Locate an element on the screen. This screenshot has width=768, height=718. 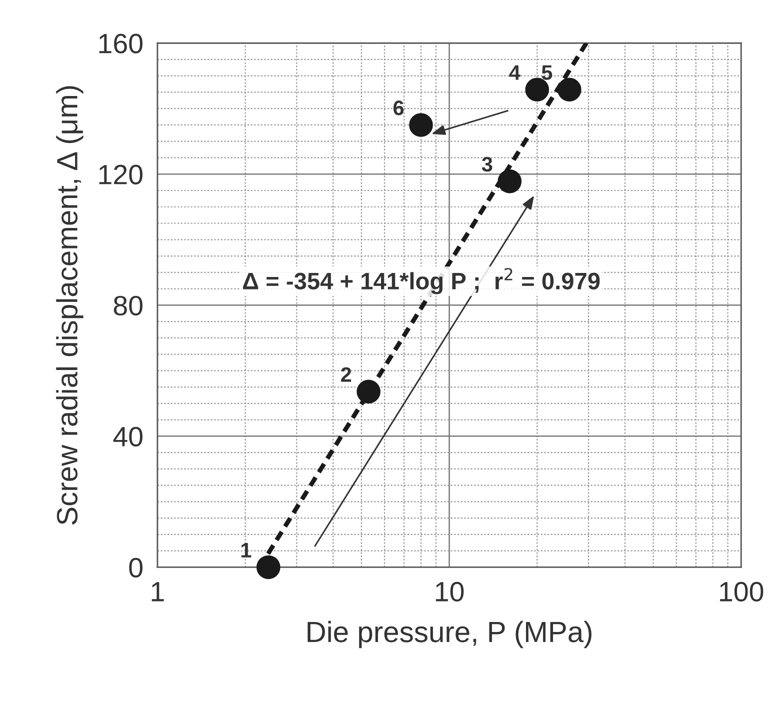
annotation: 1 is located at coordinates (246, 550).